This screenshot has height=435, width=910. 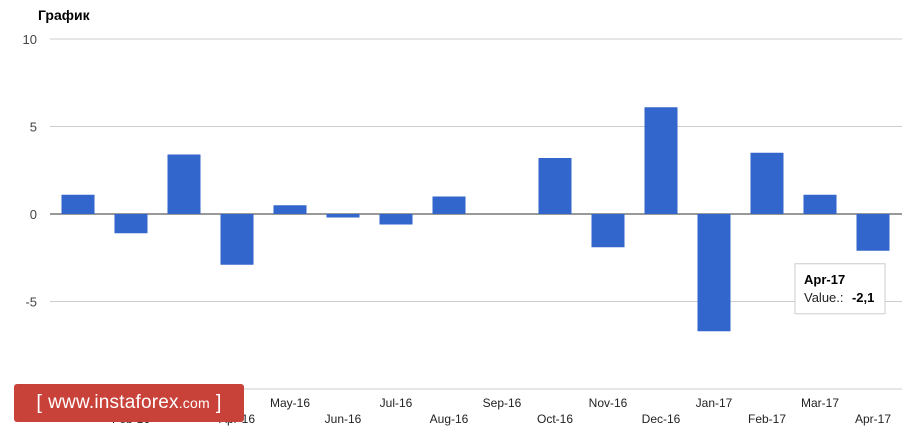 I want to click on y-tick-label: 10, so click(x=30, y=39).